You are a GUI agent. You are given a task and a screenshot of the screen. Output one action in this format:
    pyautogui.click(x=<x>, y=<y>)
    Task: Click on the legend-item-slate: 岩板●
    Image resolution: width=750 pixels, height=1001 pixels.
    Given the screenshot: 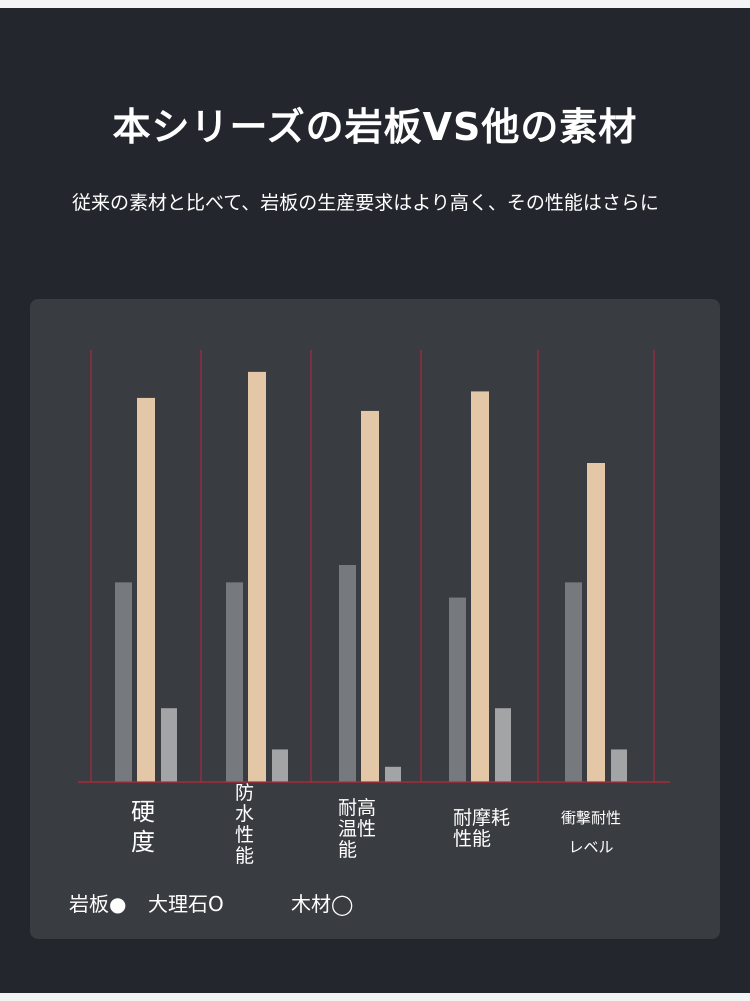 What is the action you would take?
    pyautogui.click(x=98, y=904)
    